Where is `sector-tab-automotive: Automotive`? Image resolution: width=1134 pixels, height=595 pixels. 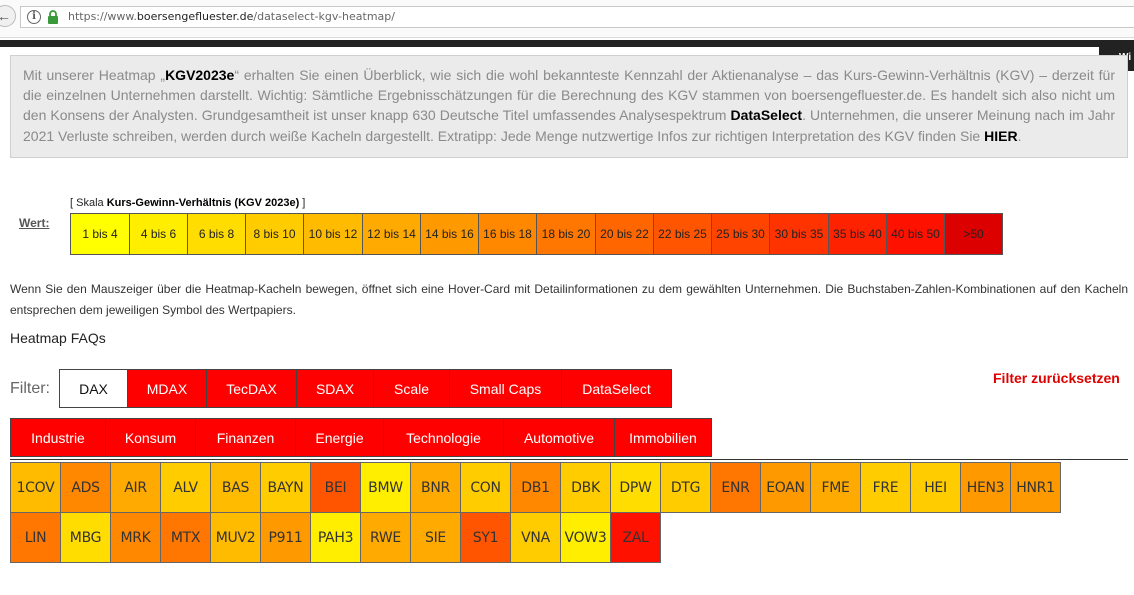
sector-tab-automotive: Automotive is located at coordinates (559, 437).